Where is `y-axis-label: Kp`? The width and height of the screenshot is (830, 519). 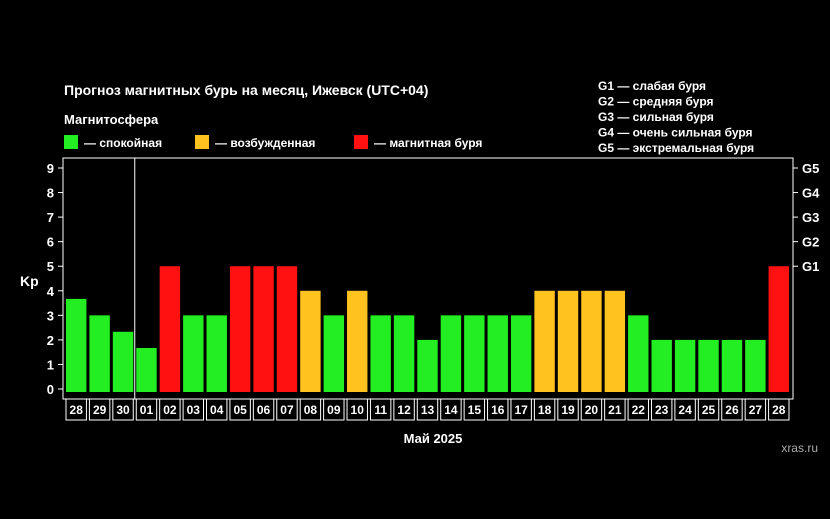 y-axis-label: Kp is located at coordinates (29, 281).